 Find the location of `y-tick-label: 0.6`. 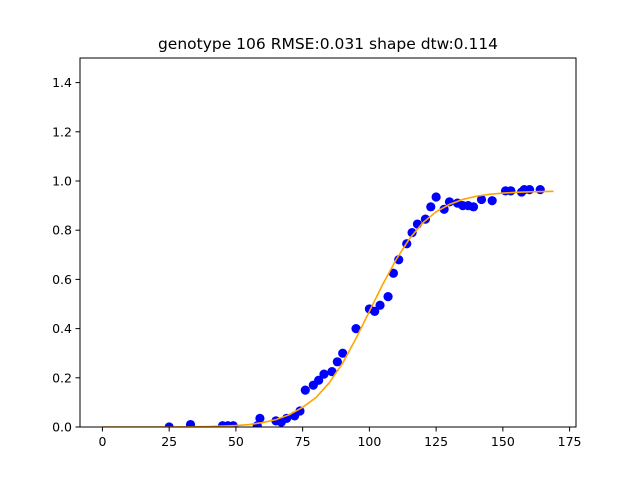

y-tick-label: 0.6 is located at coordinates (62, 279).